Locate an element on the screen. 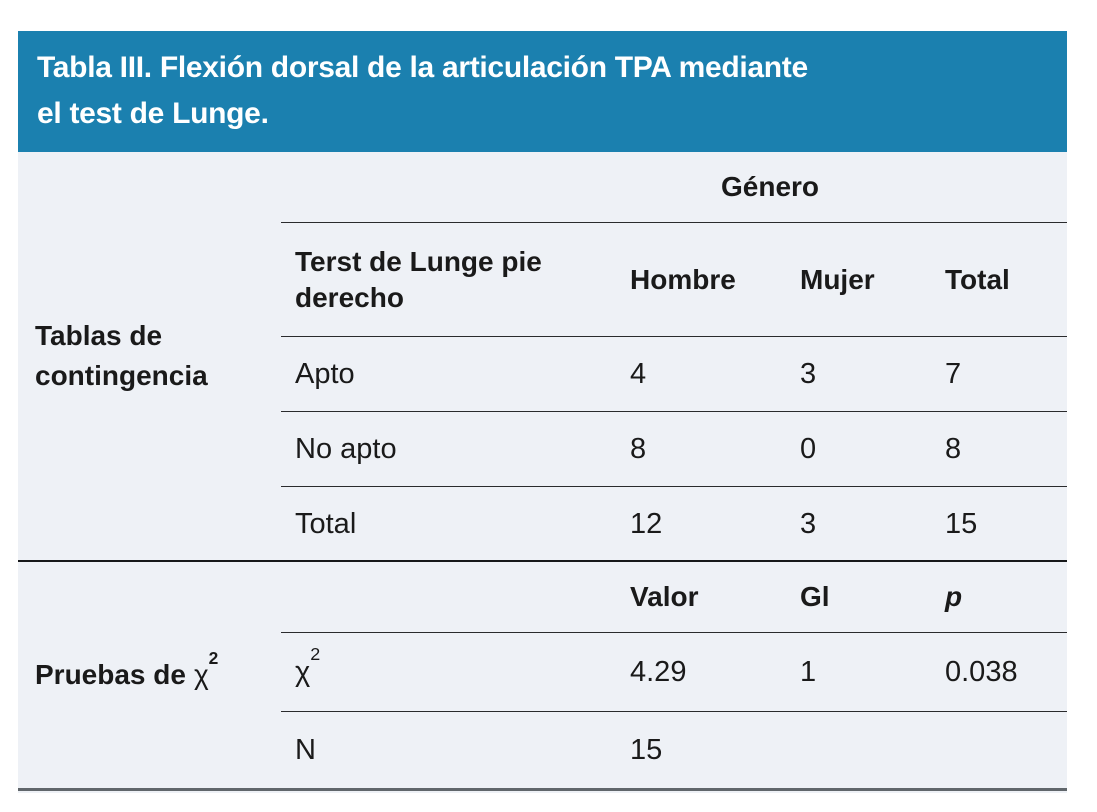 This screenshot has width=1097, height=812. row-label-n: N is located at coordinates (305, 750).